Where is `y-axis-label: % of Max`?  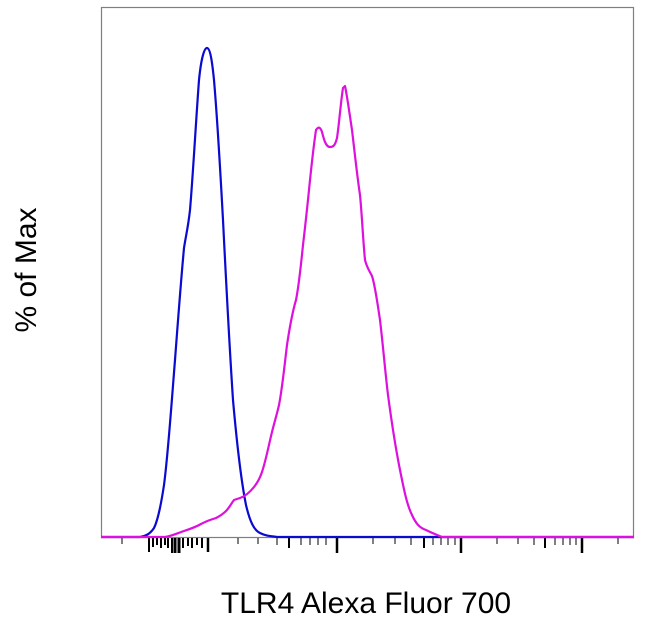 y-axis-label: % of Max is located at coordinates (26, 270).